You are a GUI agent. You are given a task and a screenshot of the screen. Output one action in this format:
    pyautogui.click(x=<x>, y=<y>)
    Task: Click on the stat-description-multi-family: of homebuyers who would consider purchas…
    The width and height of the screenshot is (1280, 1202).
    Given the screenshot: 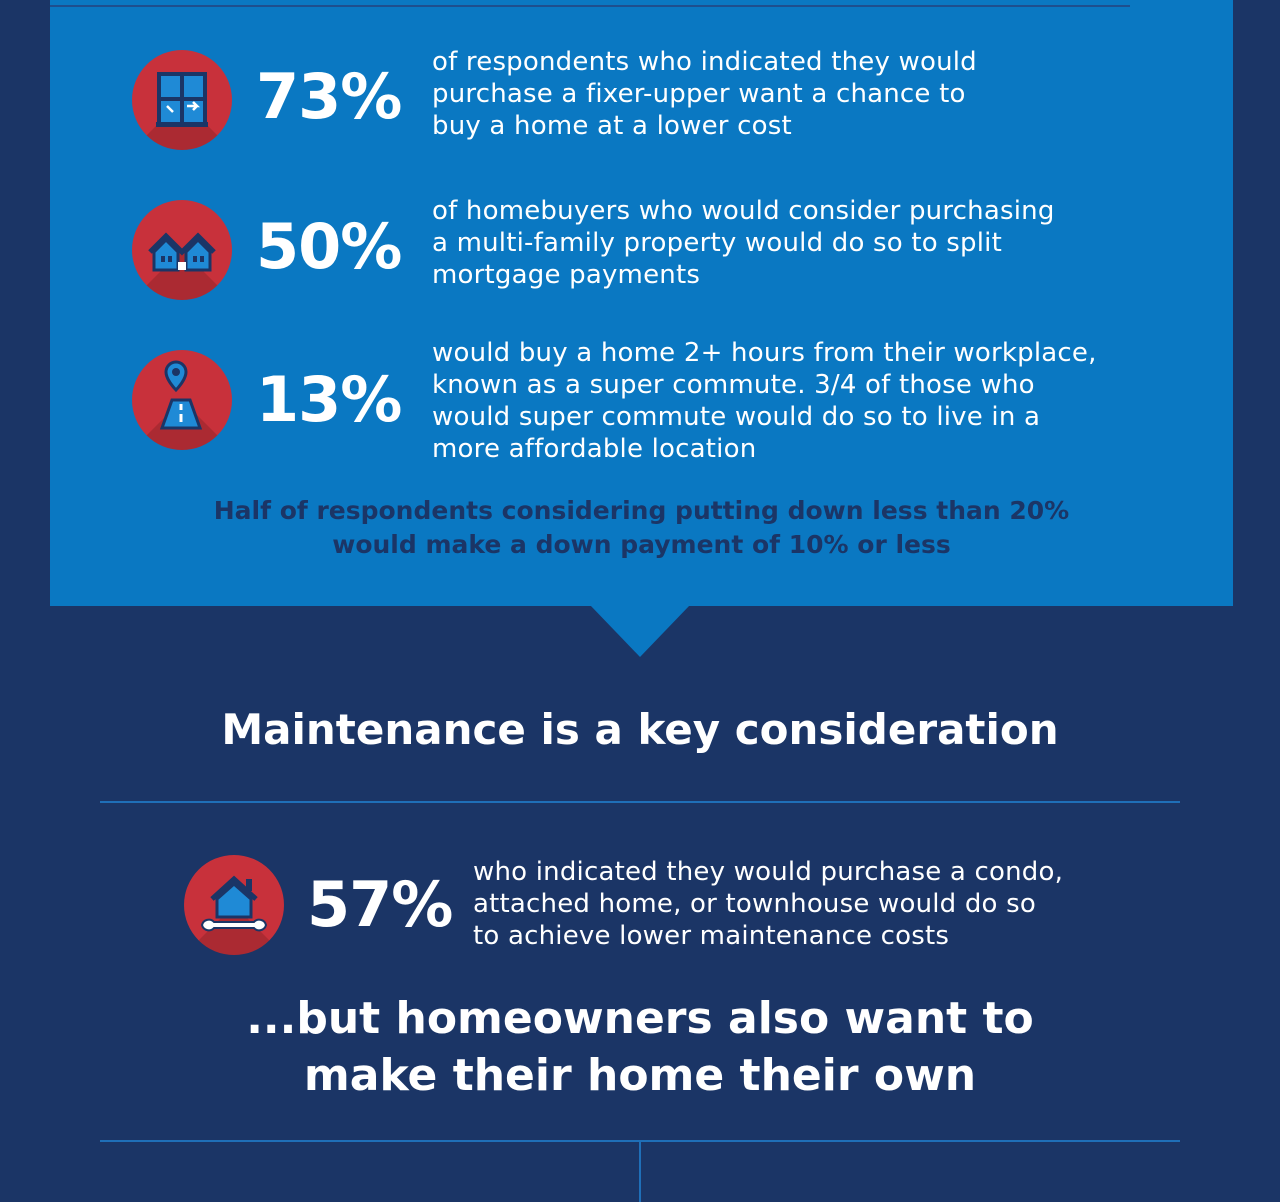 What is the action you would take?
    pyautogui.click(x=743, y=243)
    